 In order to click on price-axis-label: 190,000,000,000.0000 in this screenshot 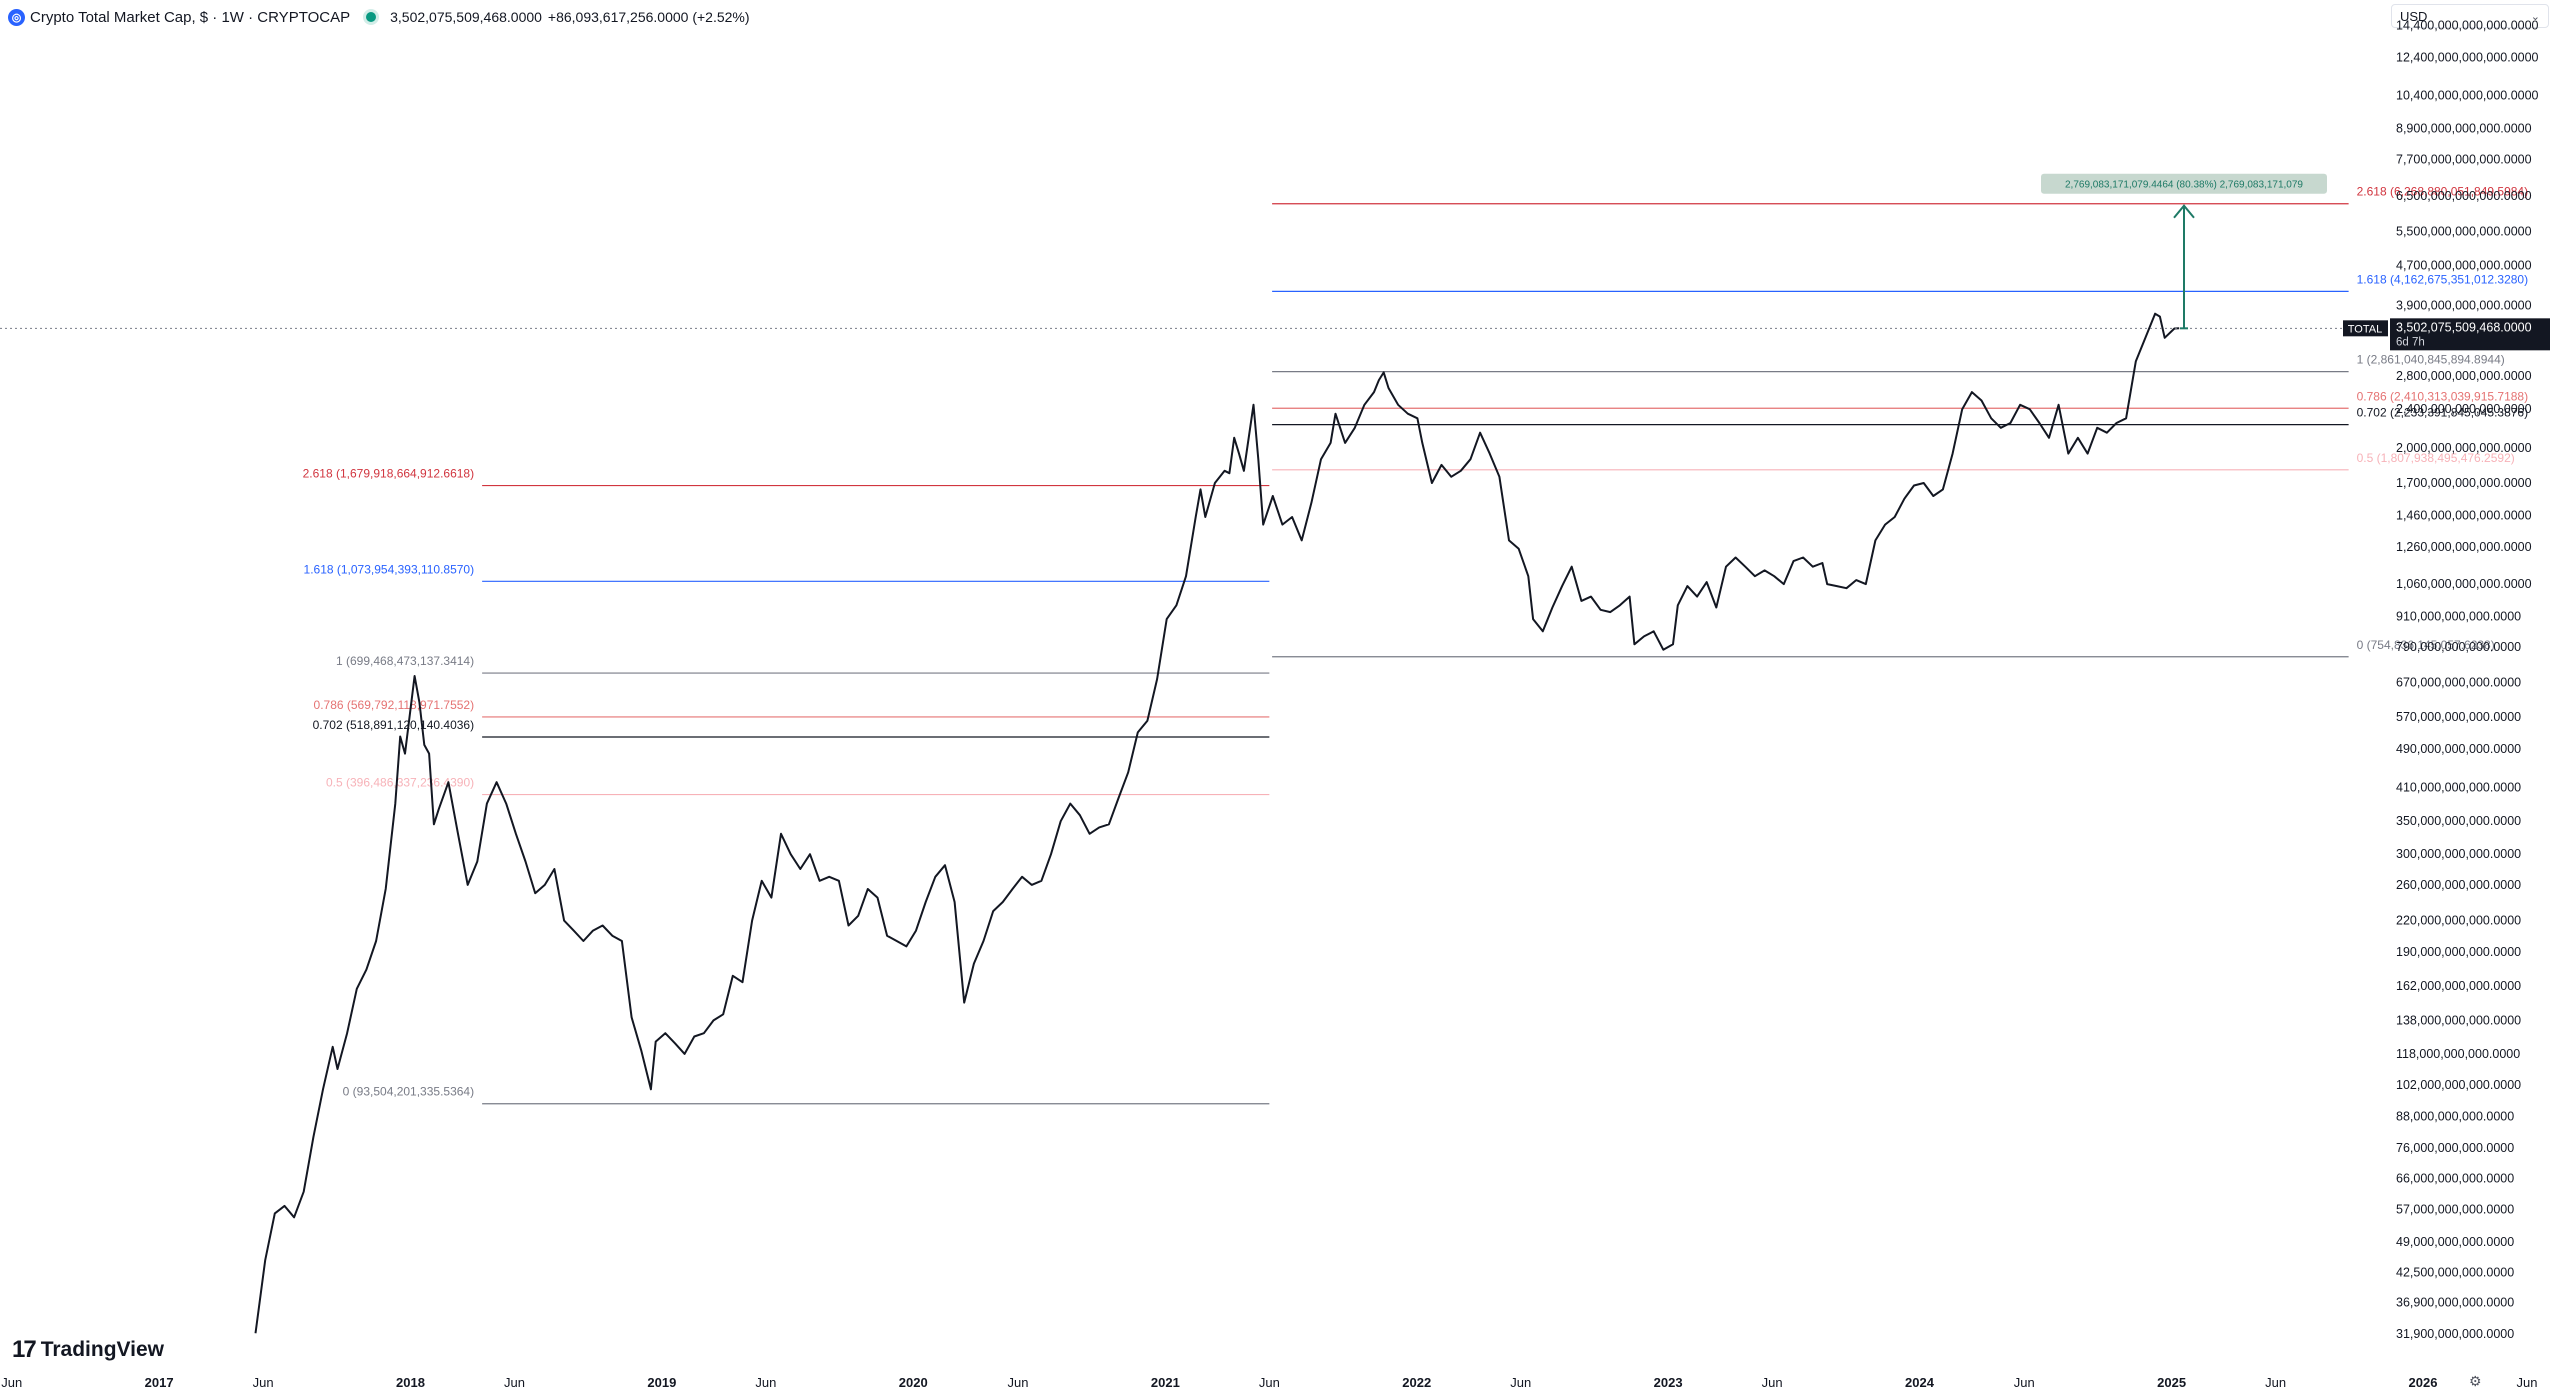, I will do `click(2458, 952)`.